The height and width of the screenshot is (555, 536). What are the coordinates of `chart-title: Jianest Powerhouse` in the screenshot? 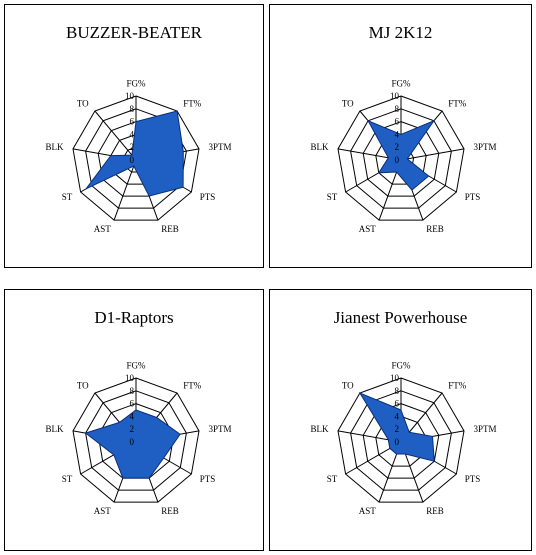 It's located at (400, 317).